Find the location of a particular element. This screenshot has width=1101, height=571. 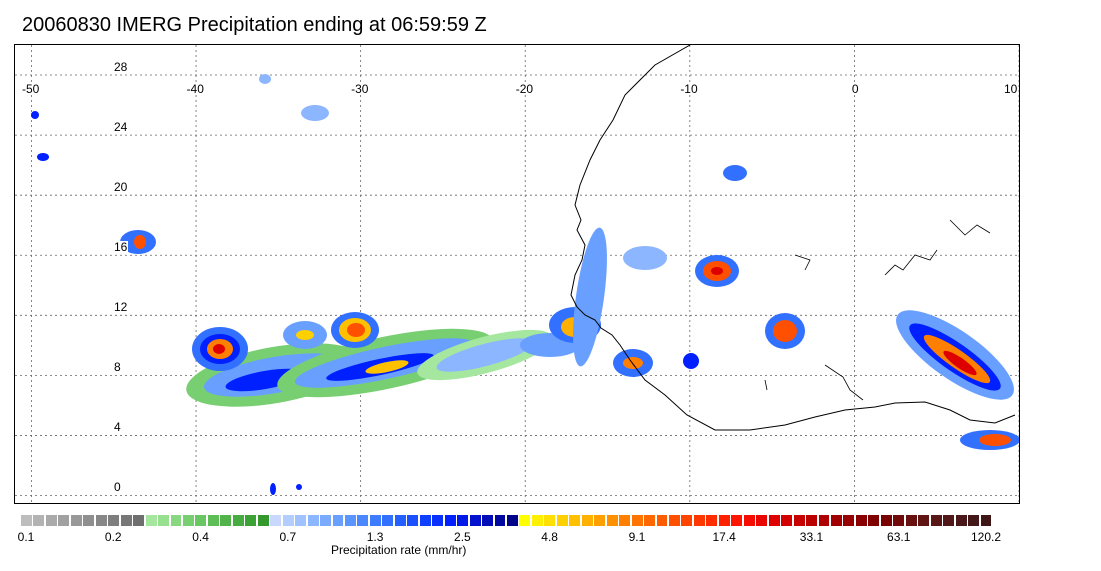

colorbar-tick-label: 33.1 is located at coordinates (811, 537).